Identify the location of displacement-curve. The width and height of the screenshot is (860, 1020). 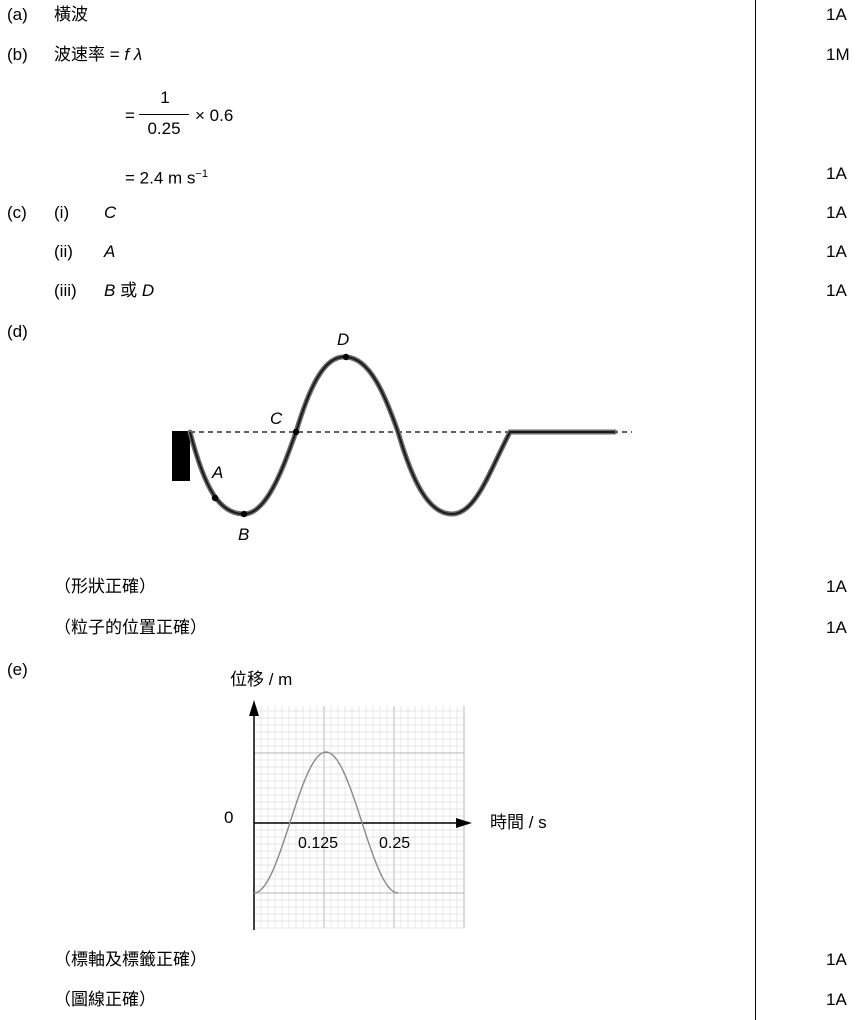
(326, 822).